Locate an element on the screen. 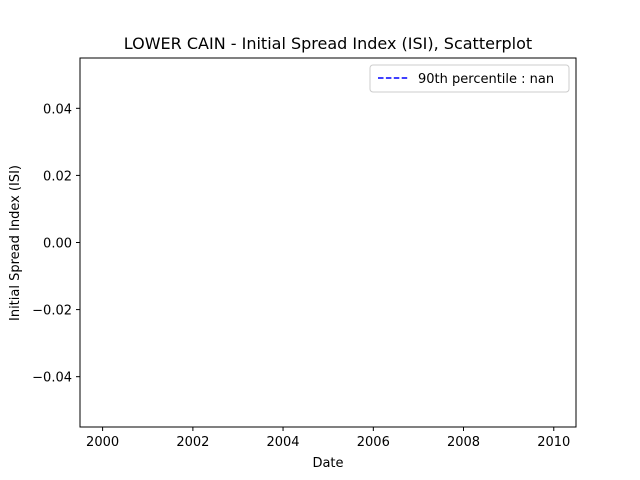  y-tick-label: −0.02 is located at coordinates (52, 311).